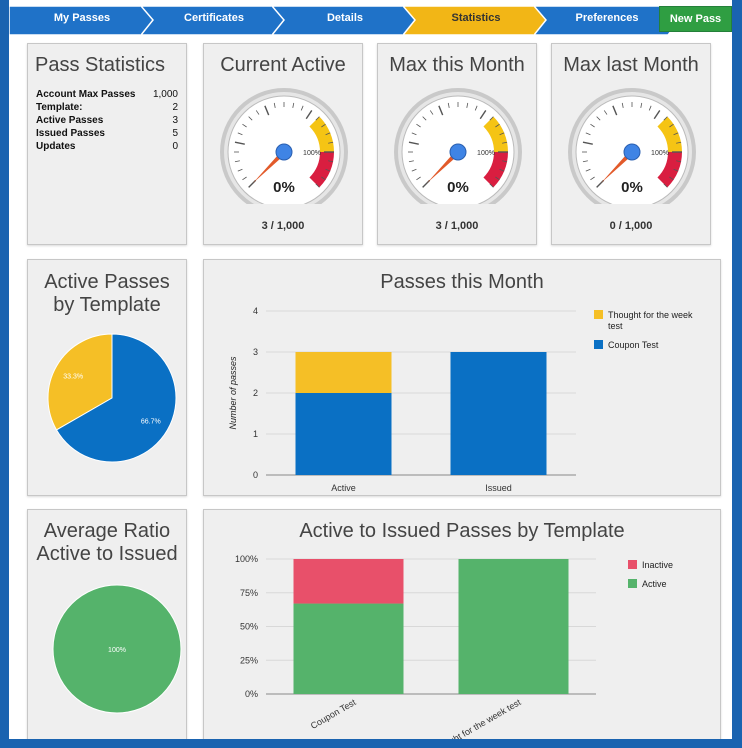  What do you see at coordinates (598, 344) in the screenshot?
I see `legend-swatch` at bounding box center [598, 344].